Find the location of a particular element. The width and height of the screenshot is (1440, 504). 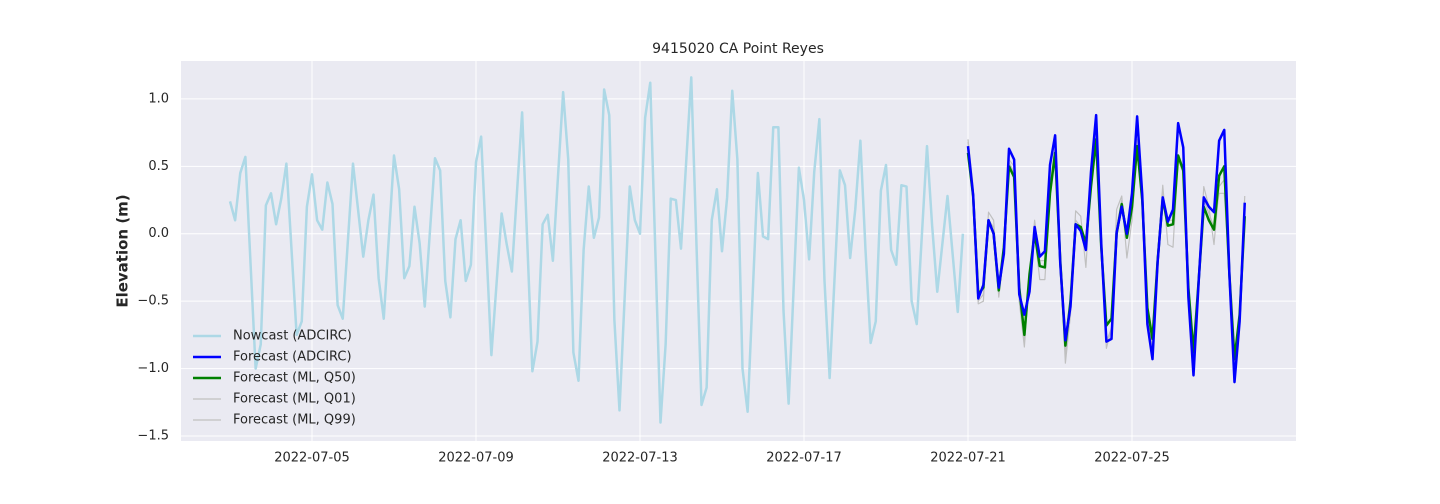

x-tick-label: 2022-07-13 is located at coordinates (640, 458).